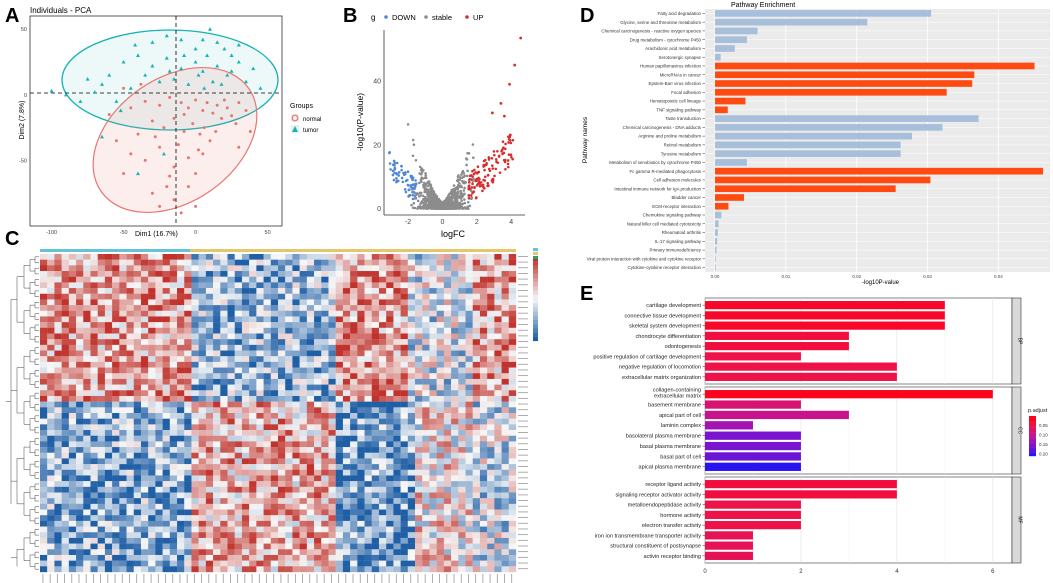 The width and height of the screenshot is (1053, 583). What do you see at coordinates (504, 153) in the screenshot?
I see `volcano-point-up` at bounding box center [504, 153].